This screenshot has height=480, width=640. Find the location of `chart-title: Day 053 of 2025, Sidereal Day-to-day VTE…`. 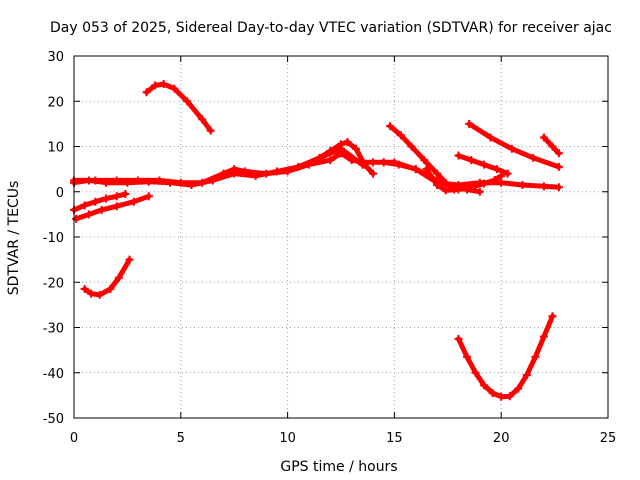

chart-title: Day 053 of 2025, Sidereal Day-to-day VTE… is located at coordinates (331, 28).